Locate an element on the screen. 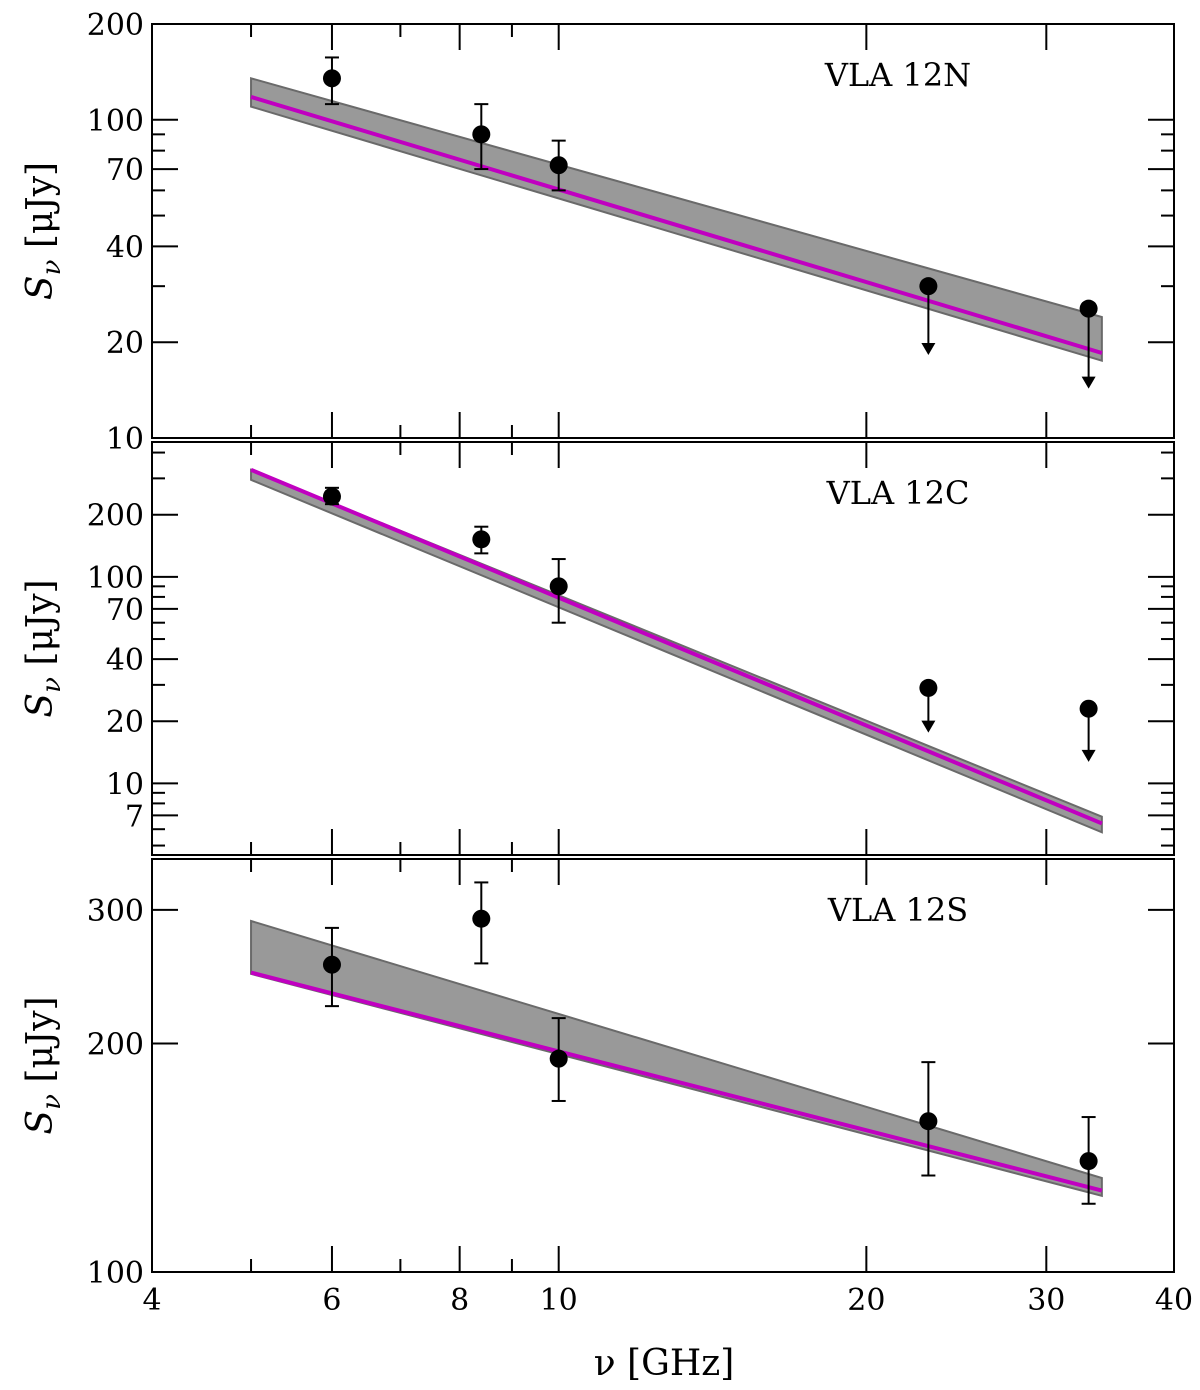  panel-label: VLA 12N is located at coordinates (897, 75).